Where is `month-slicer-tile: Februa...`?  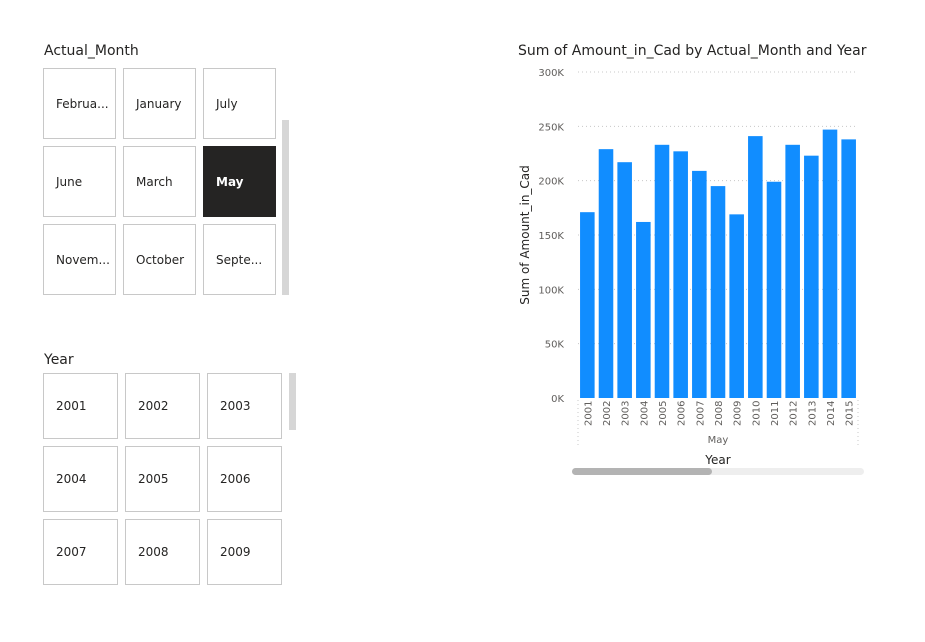
month-slicer-tile: Februa... is located at coordinates (79, 103).